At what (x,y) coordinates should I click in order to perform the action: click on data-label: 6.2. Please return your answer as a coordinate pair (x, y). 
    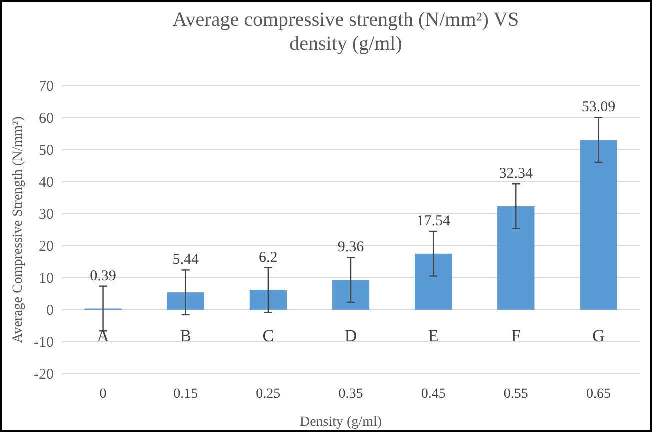
    Looking at the image, I should click on (268, 258).